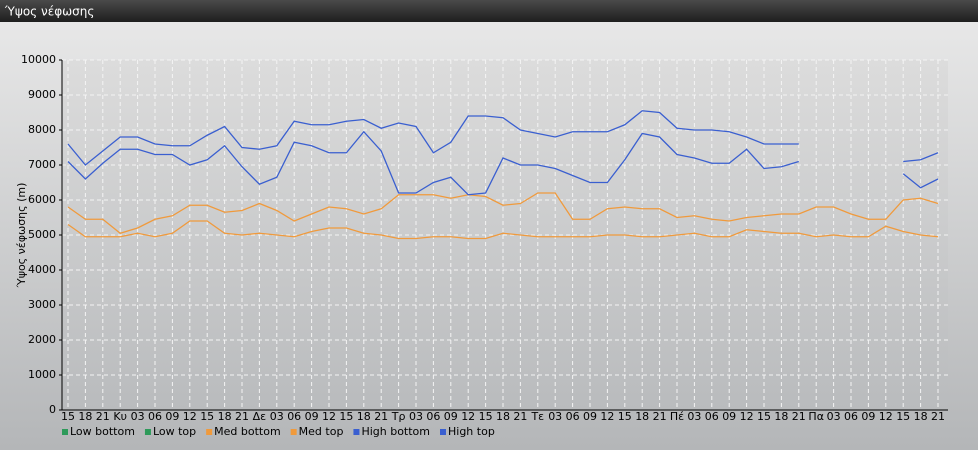 Image resolution: width=978 pixels, height=450 pixels. I want to click on x-tick-label: Πα, so click(816, 416).